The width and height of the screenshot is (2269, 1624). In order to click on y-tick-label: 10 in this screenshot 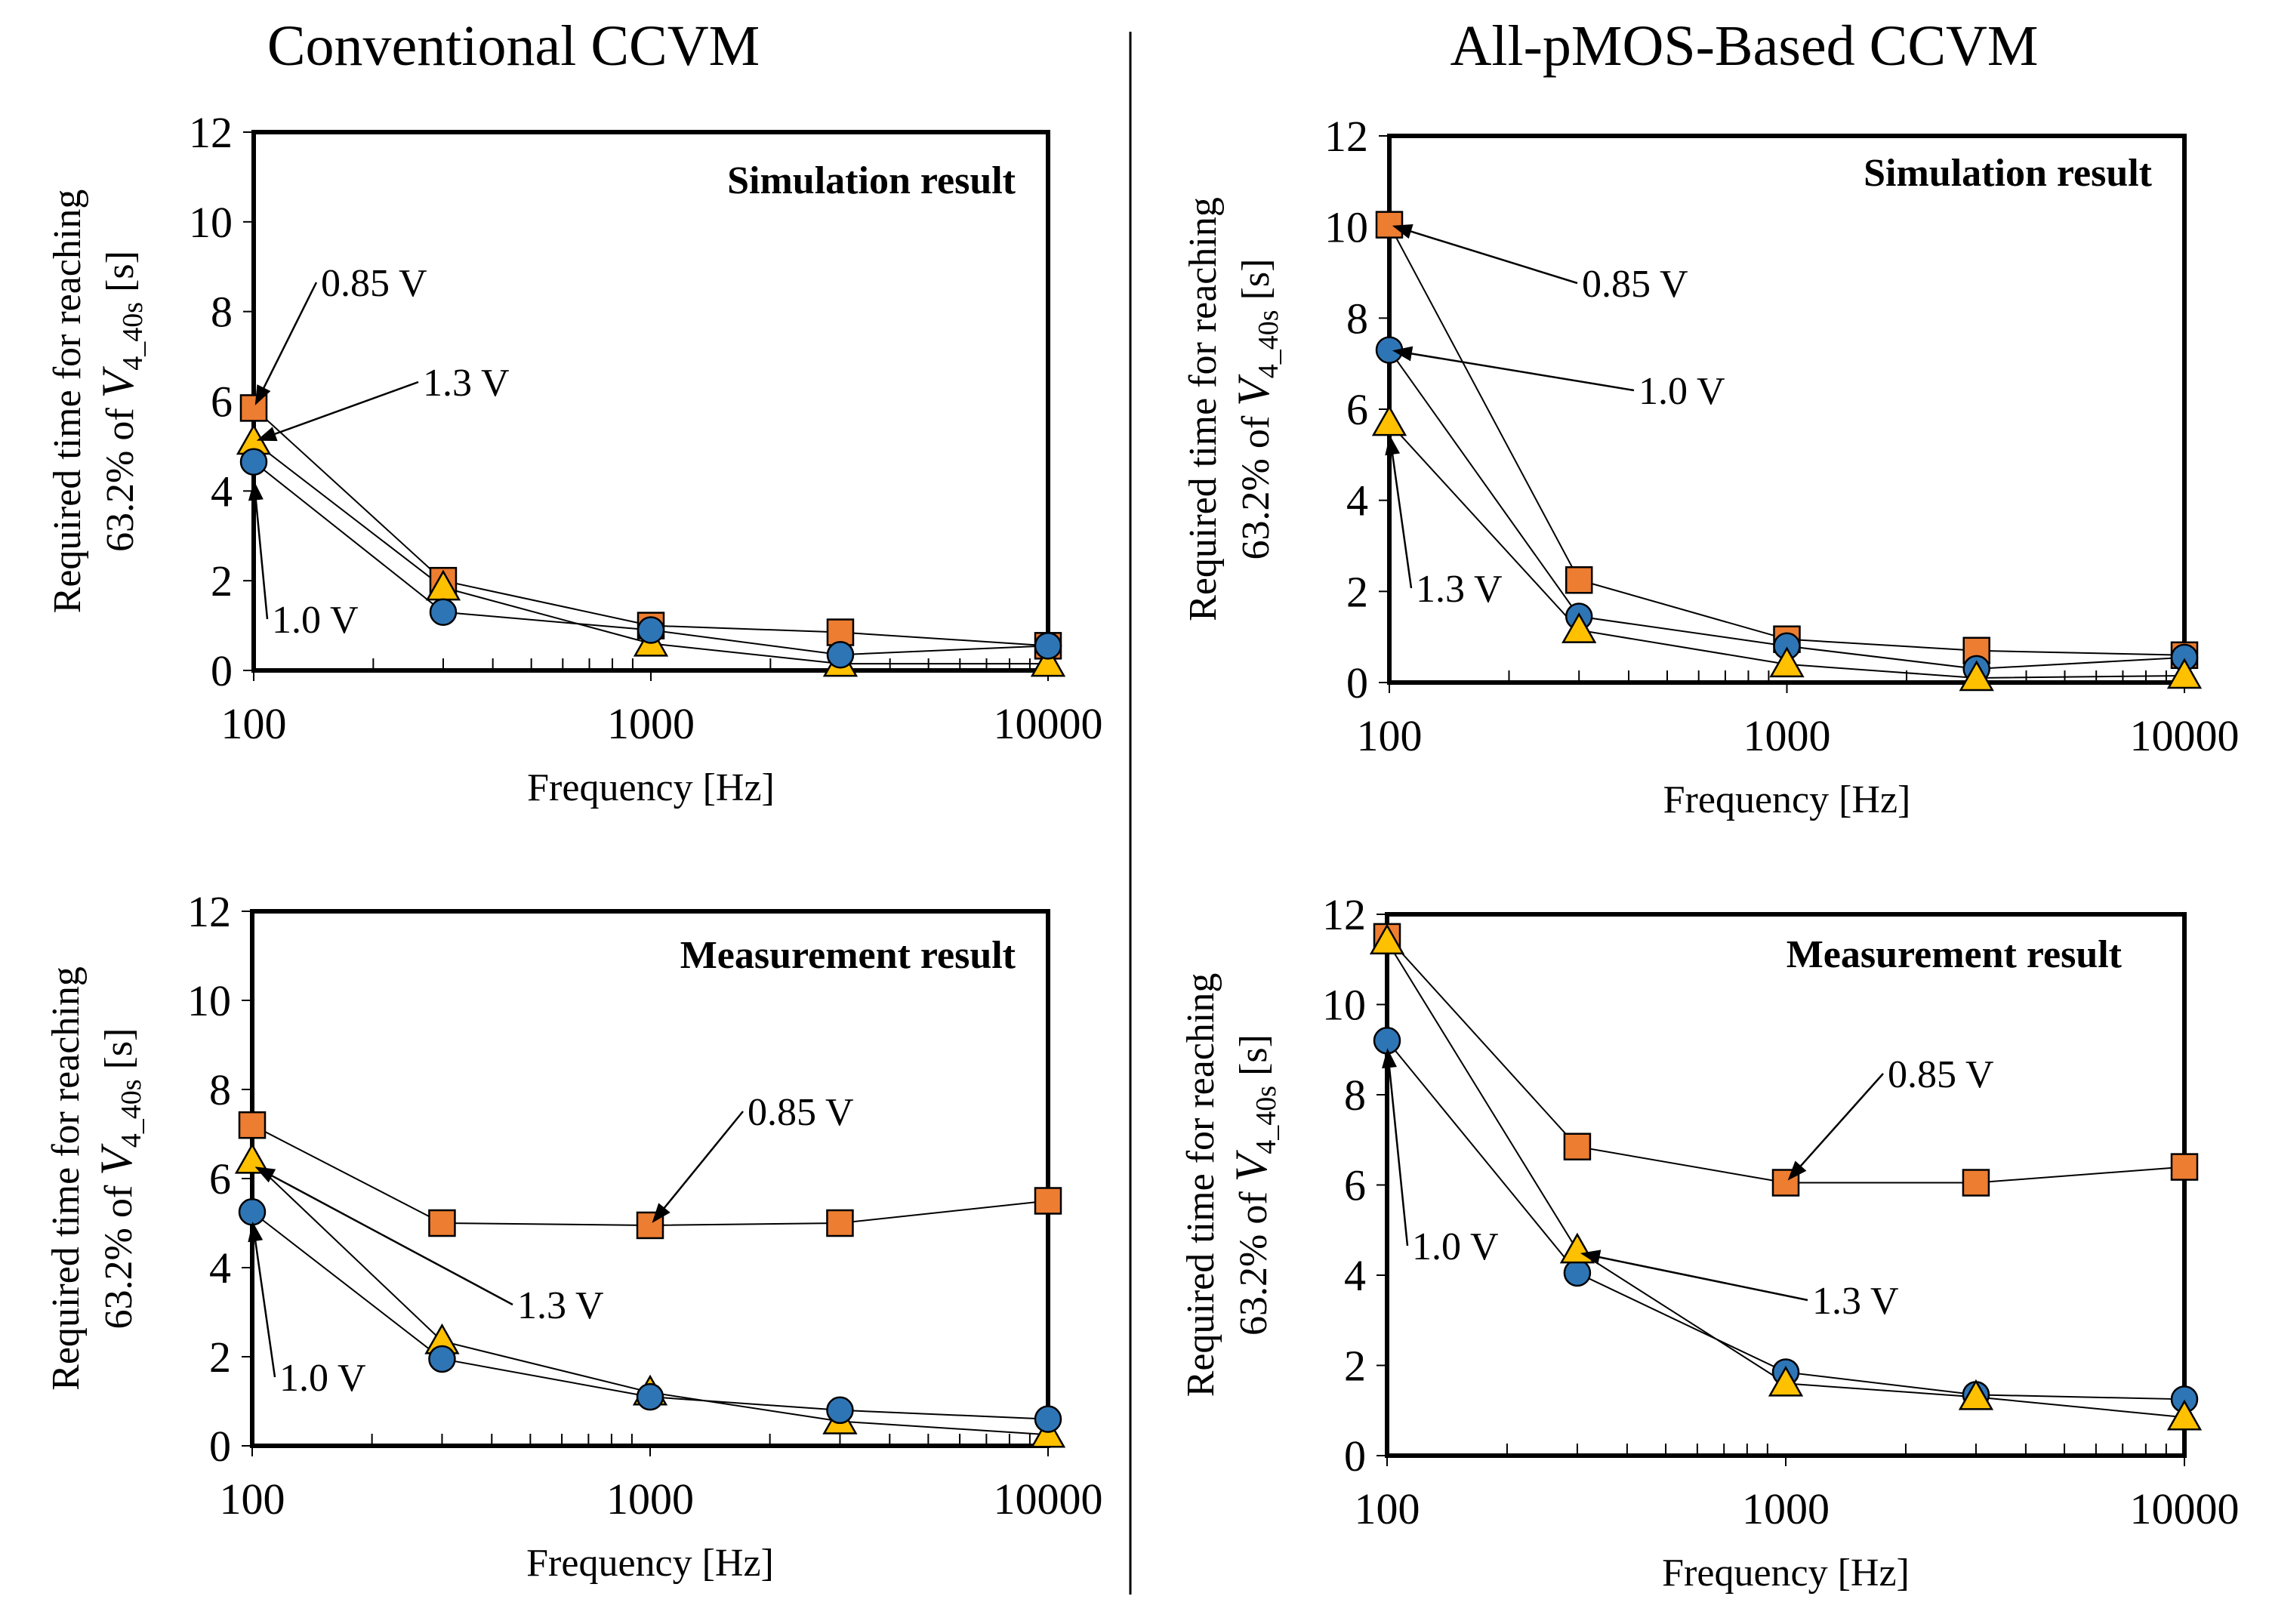, I will do `click(211, 222)`.